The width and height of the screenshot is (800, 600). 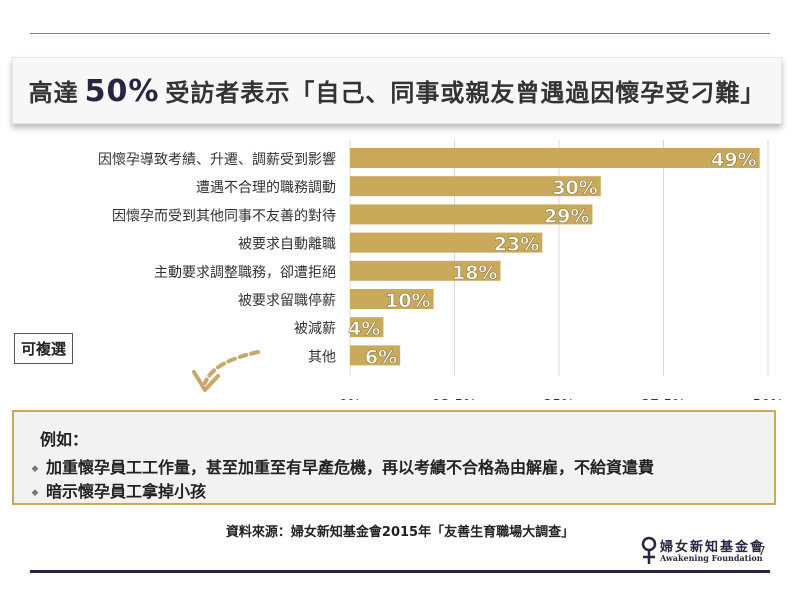 What do you see at coordinates (566, 216) in the screenshot?
I see `bar-value-label: 29%` at bounding box center [566, 216].